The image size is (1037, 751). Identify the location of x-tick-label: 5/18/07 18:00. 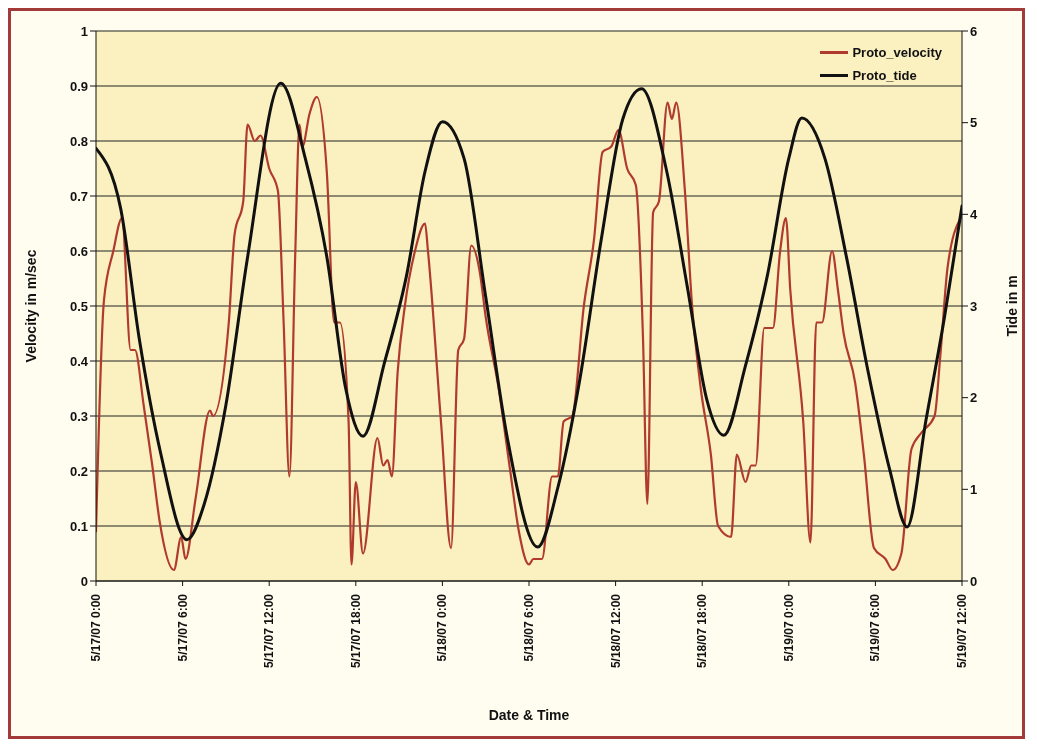
(702, 631).